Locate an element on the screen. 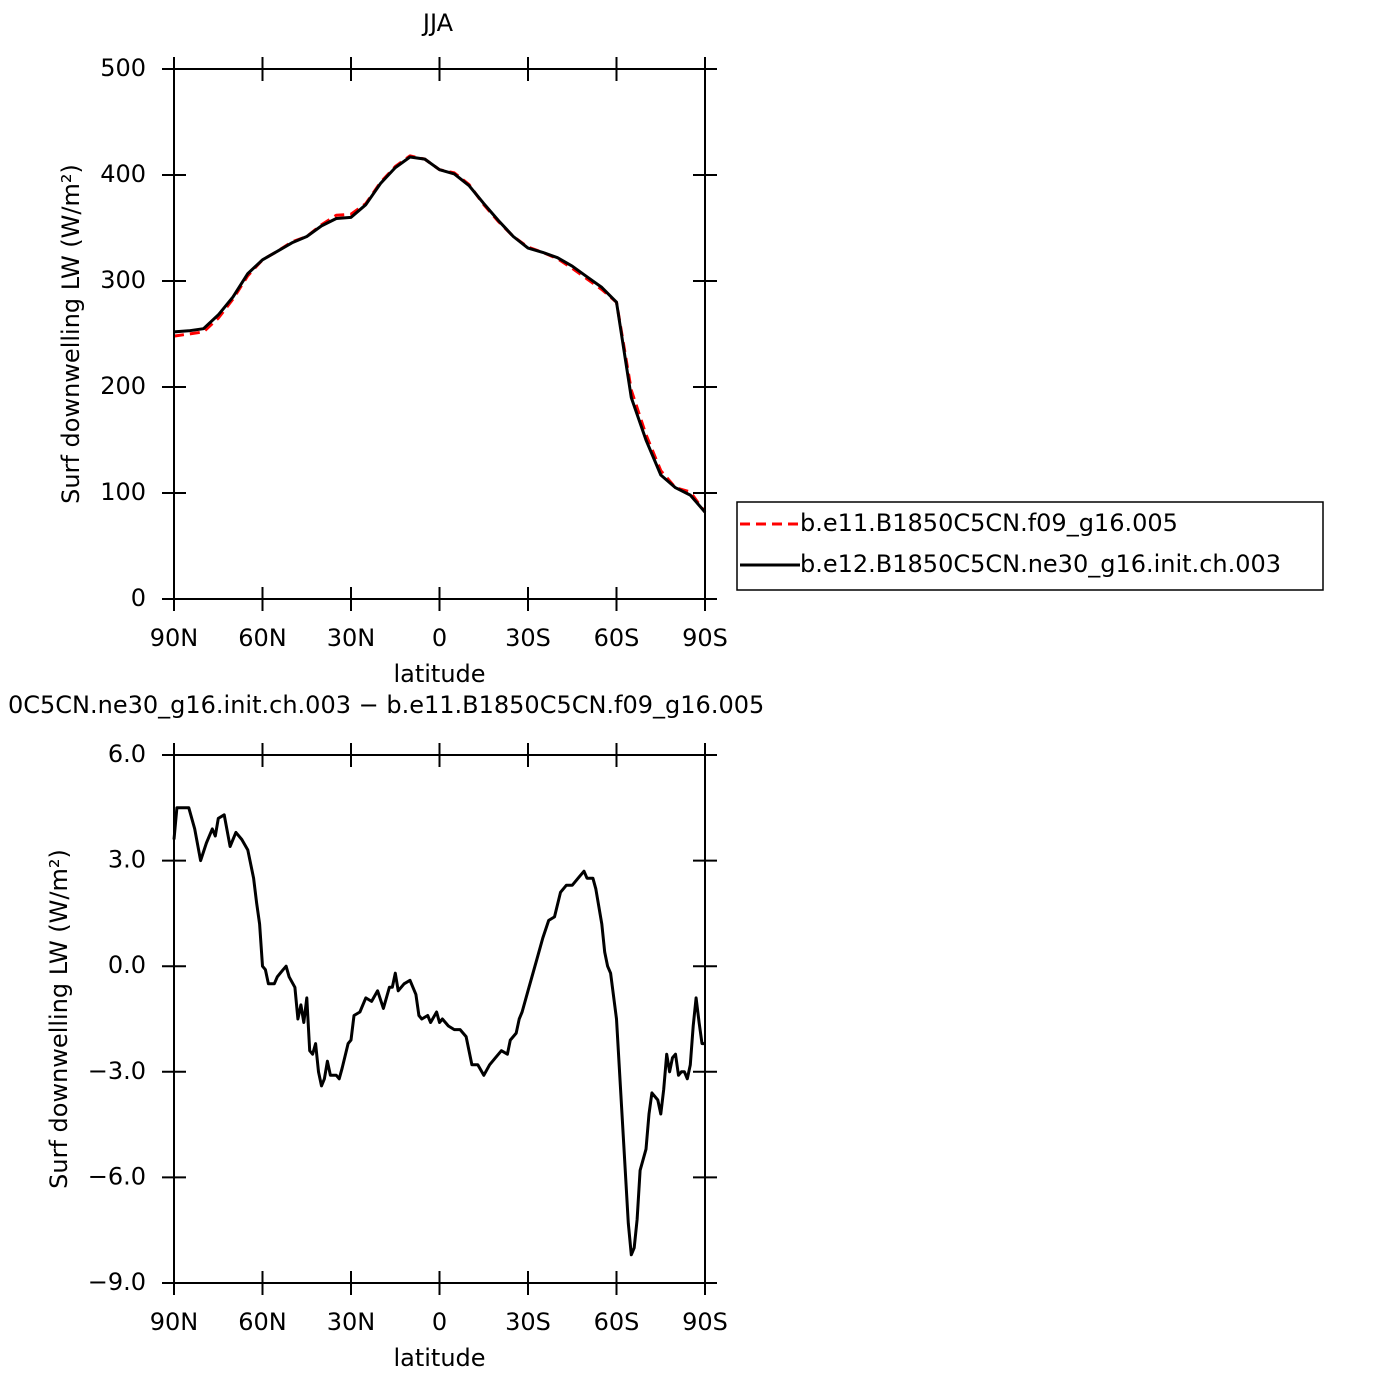 The width and height of the screenshot is (1380, 1381). y-tick-label: 300 is located at coordinates (123, 280).